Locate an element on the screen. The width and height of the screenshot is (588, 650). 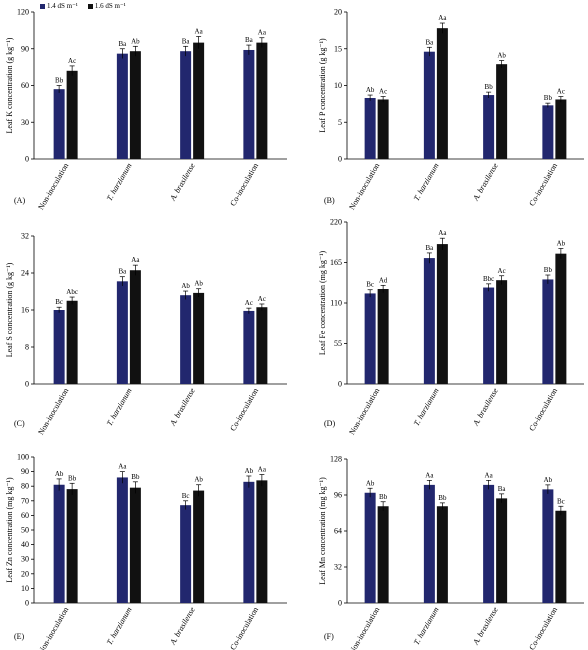
y-tick-label: 100 is located at coordinates (23, 457).